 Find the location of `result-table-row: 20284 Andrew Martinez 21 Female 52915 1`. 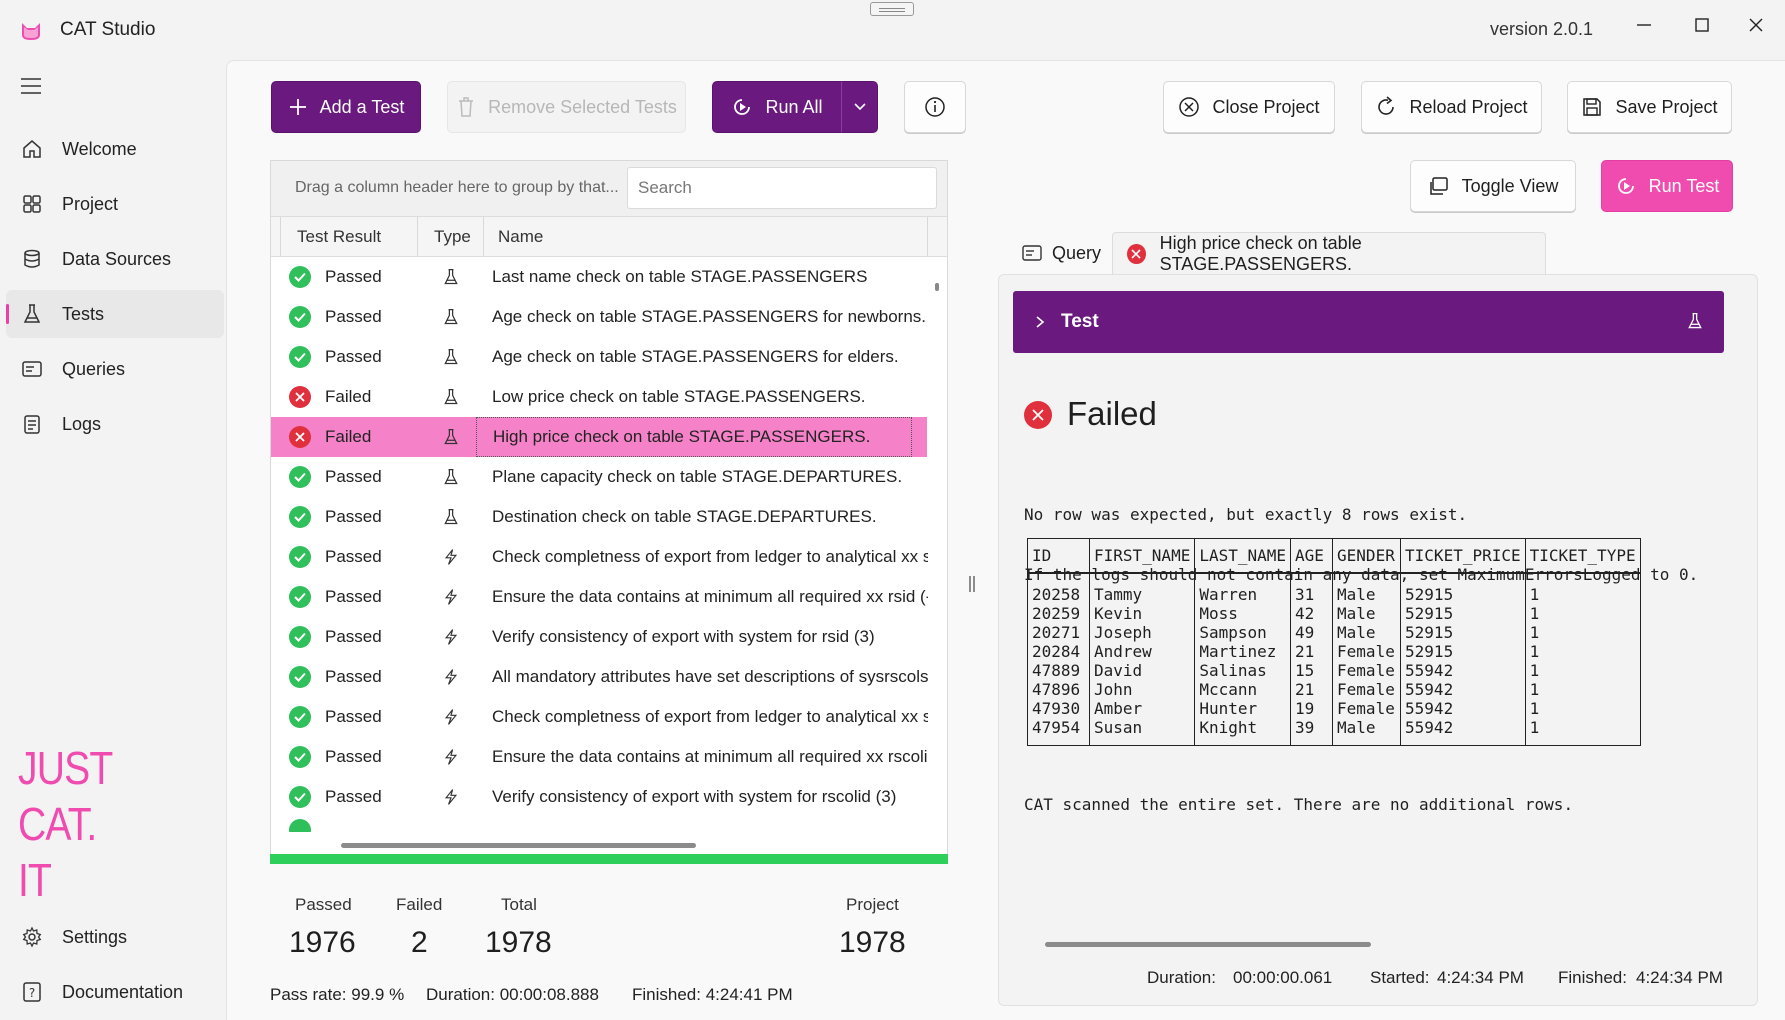

result-table-row: 20284 Andrew Martinez 21 Female 52915 1 is located at coordinates (1333, 651).